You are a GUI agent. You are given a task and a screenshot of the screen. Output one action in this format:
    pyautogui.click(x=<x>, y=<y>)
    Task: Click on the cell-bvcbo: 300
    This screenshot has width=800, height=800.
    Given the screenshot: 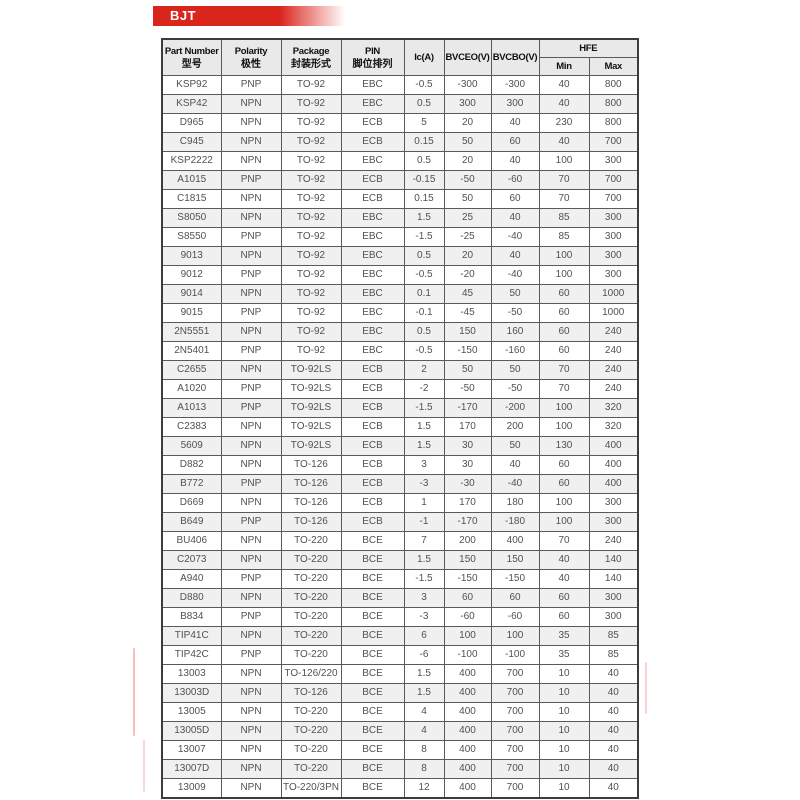 What is the action you would take?
    pyautogui.click(x=515, y=104)
    